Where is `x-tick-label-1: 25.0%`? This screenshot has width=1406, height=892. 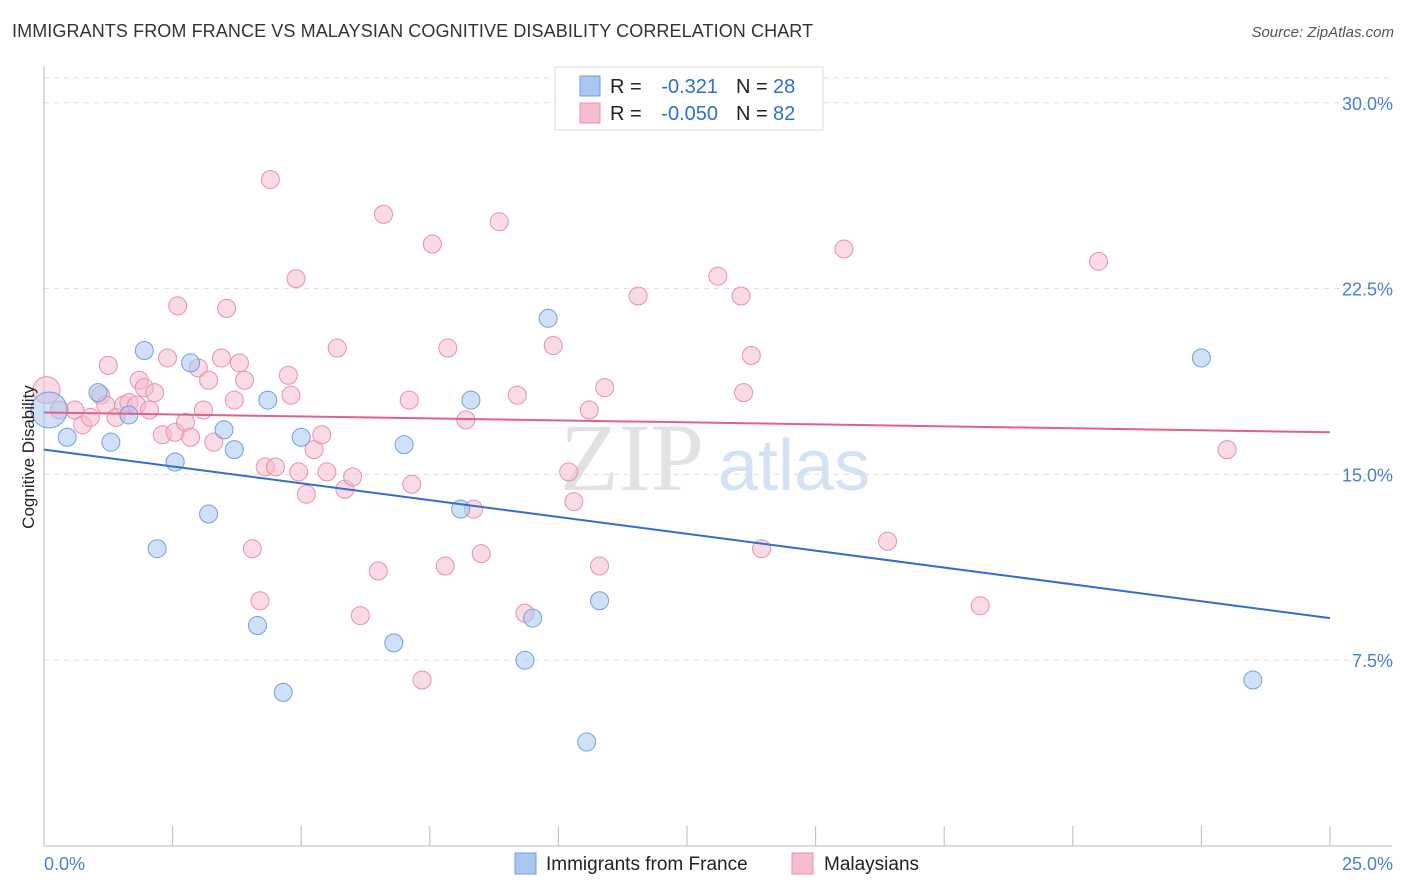
x-tick-label-1: 25.0% is located at coordinates (1367, 864).